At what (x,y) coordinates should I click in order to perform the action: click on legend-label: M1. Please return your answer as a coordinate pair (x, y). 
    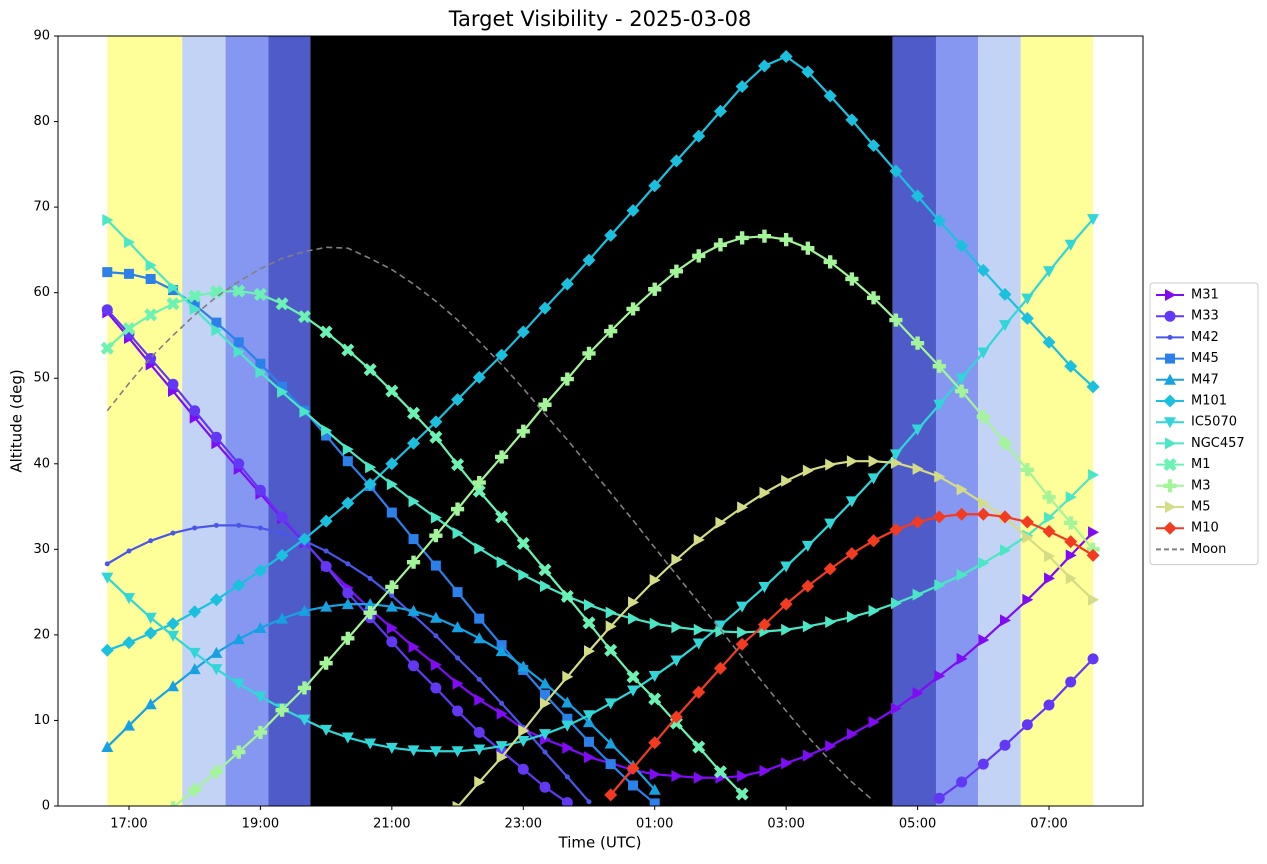
    Looking at the image, I should click on (1201, 464).